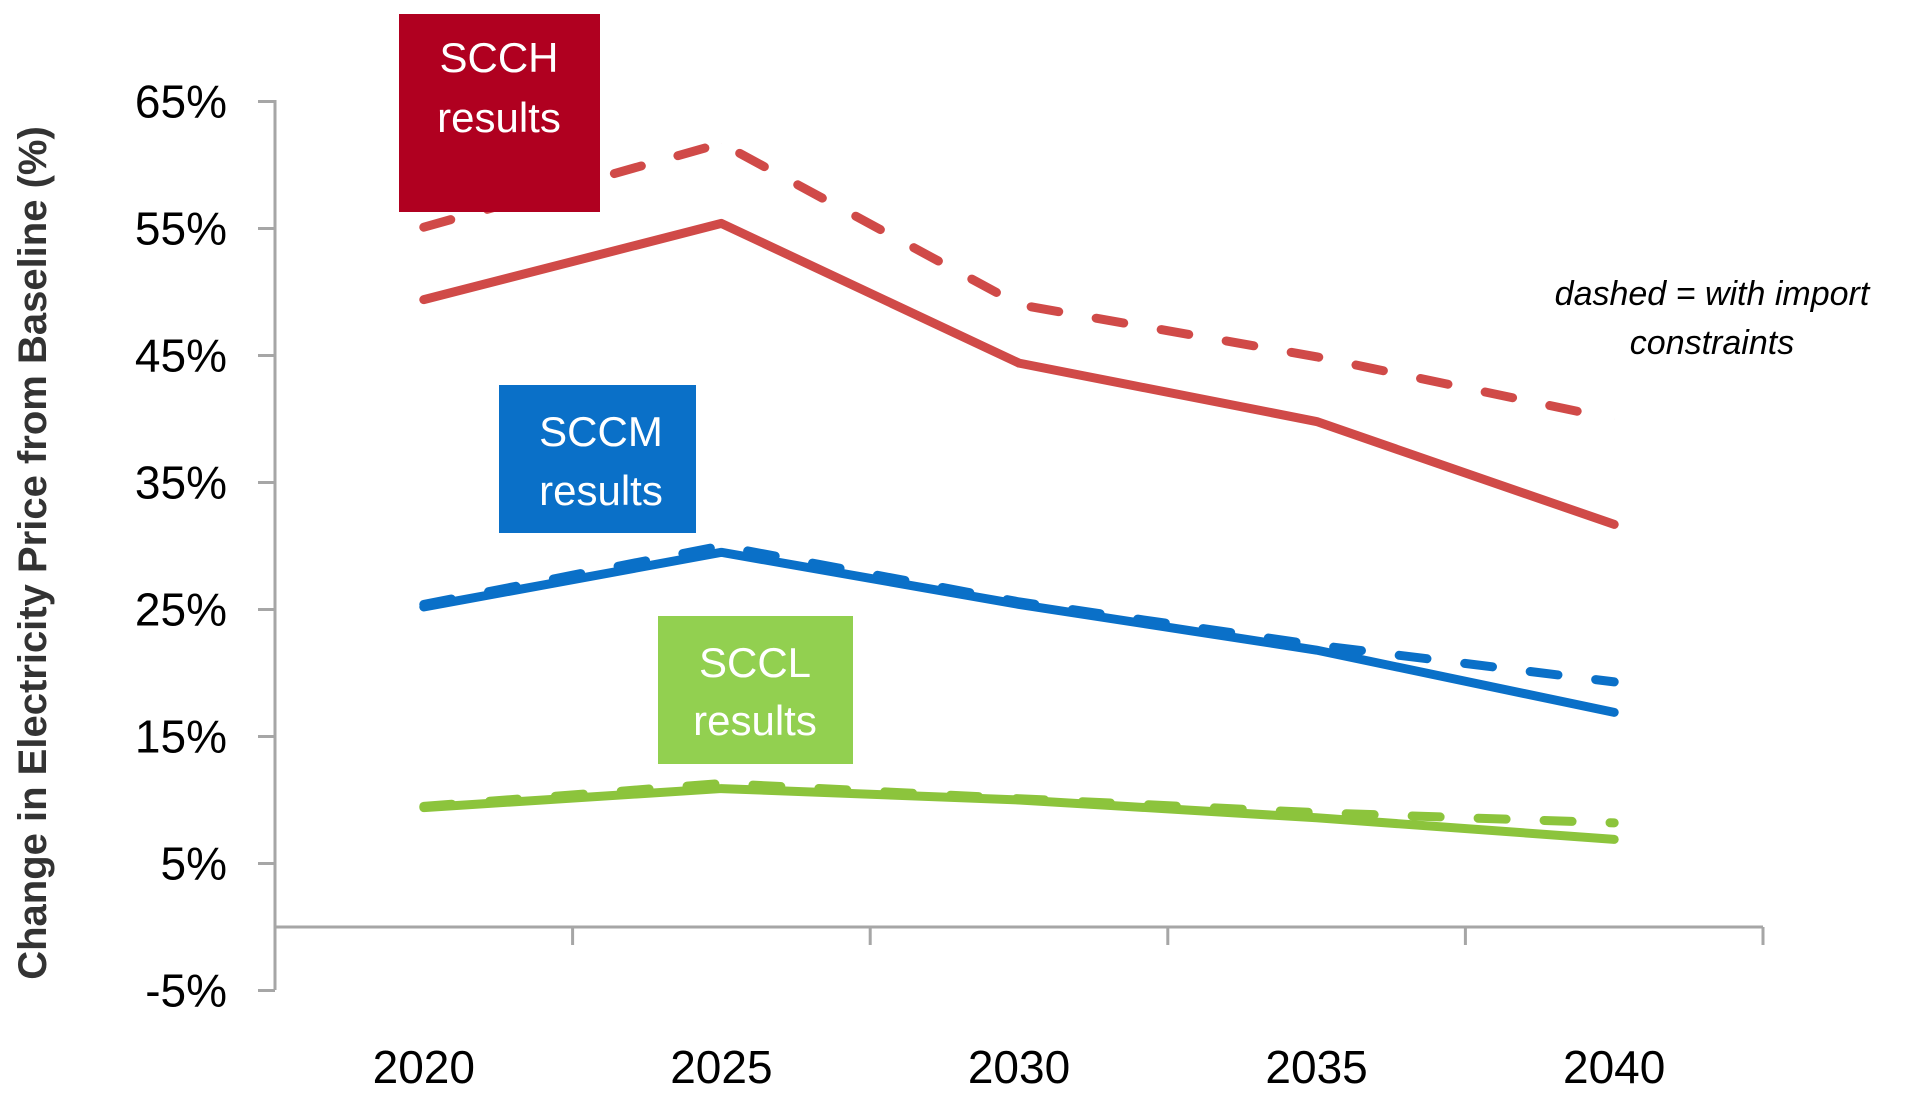  Describe the element at coordinates (498, 57) in the screenshot. I see `scch-label-line1: SCCH` at that location.